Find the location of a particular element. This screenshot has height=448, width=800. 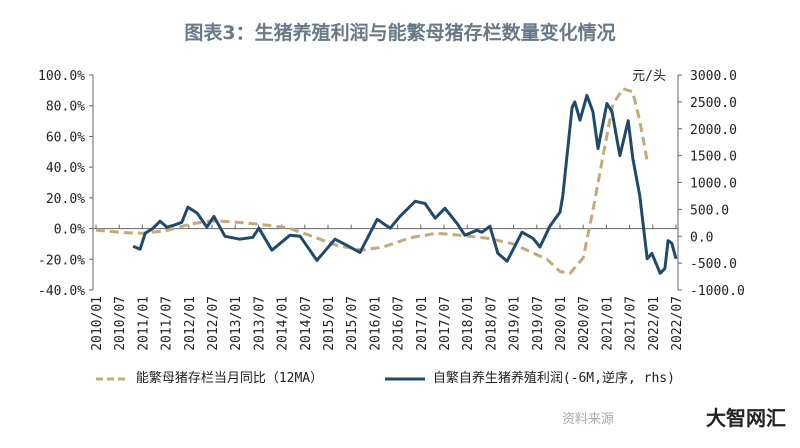

x-tick-label: 2020/01 is located at coordinates (561, 323).